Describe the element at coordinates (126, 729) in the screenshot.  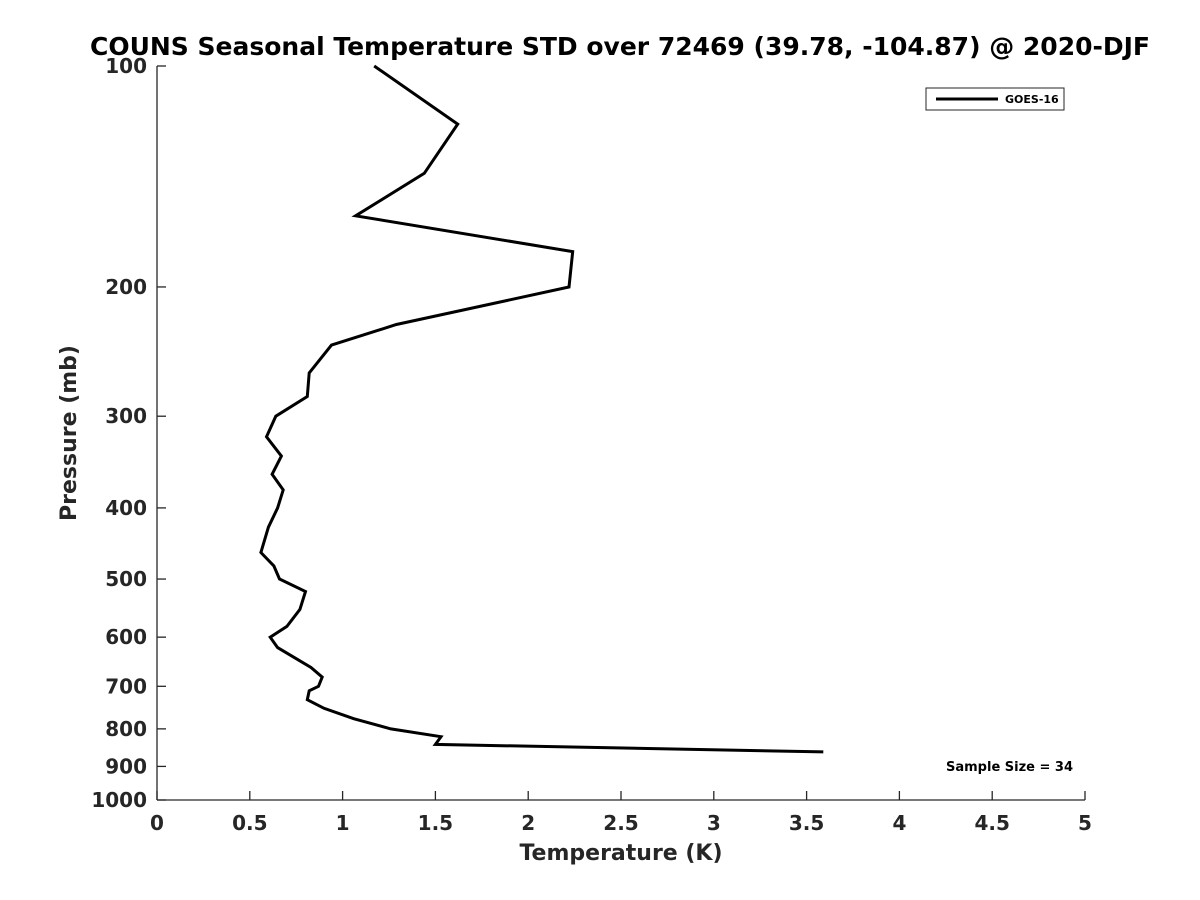
I see `y-tick-label: 800` at that location.